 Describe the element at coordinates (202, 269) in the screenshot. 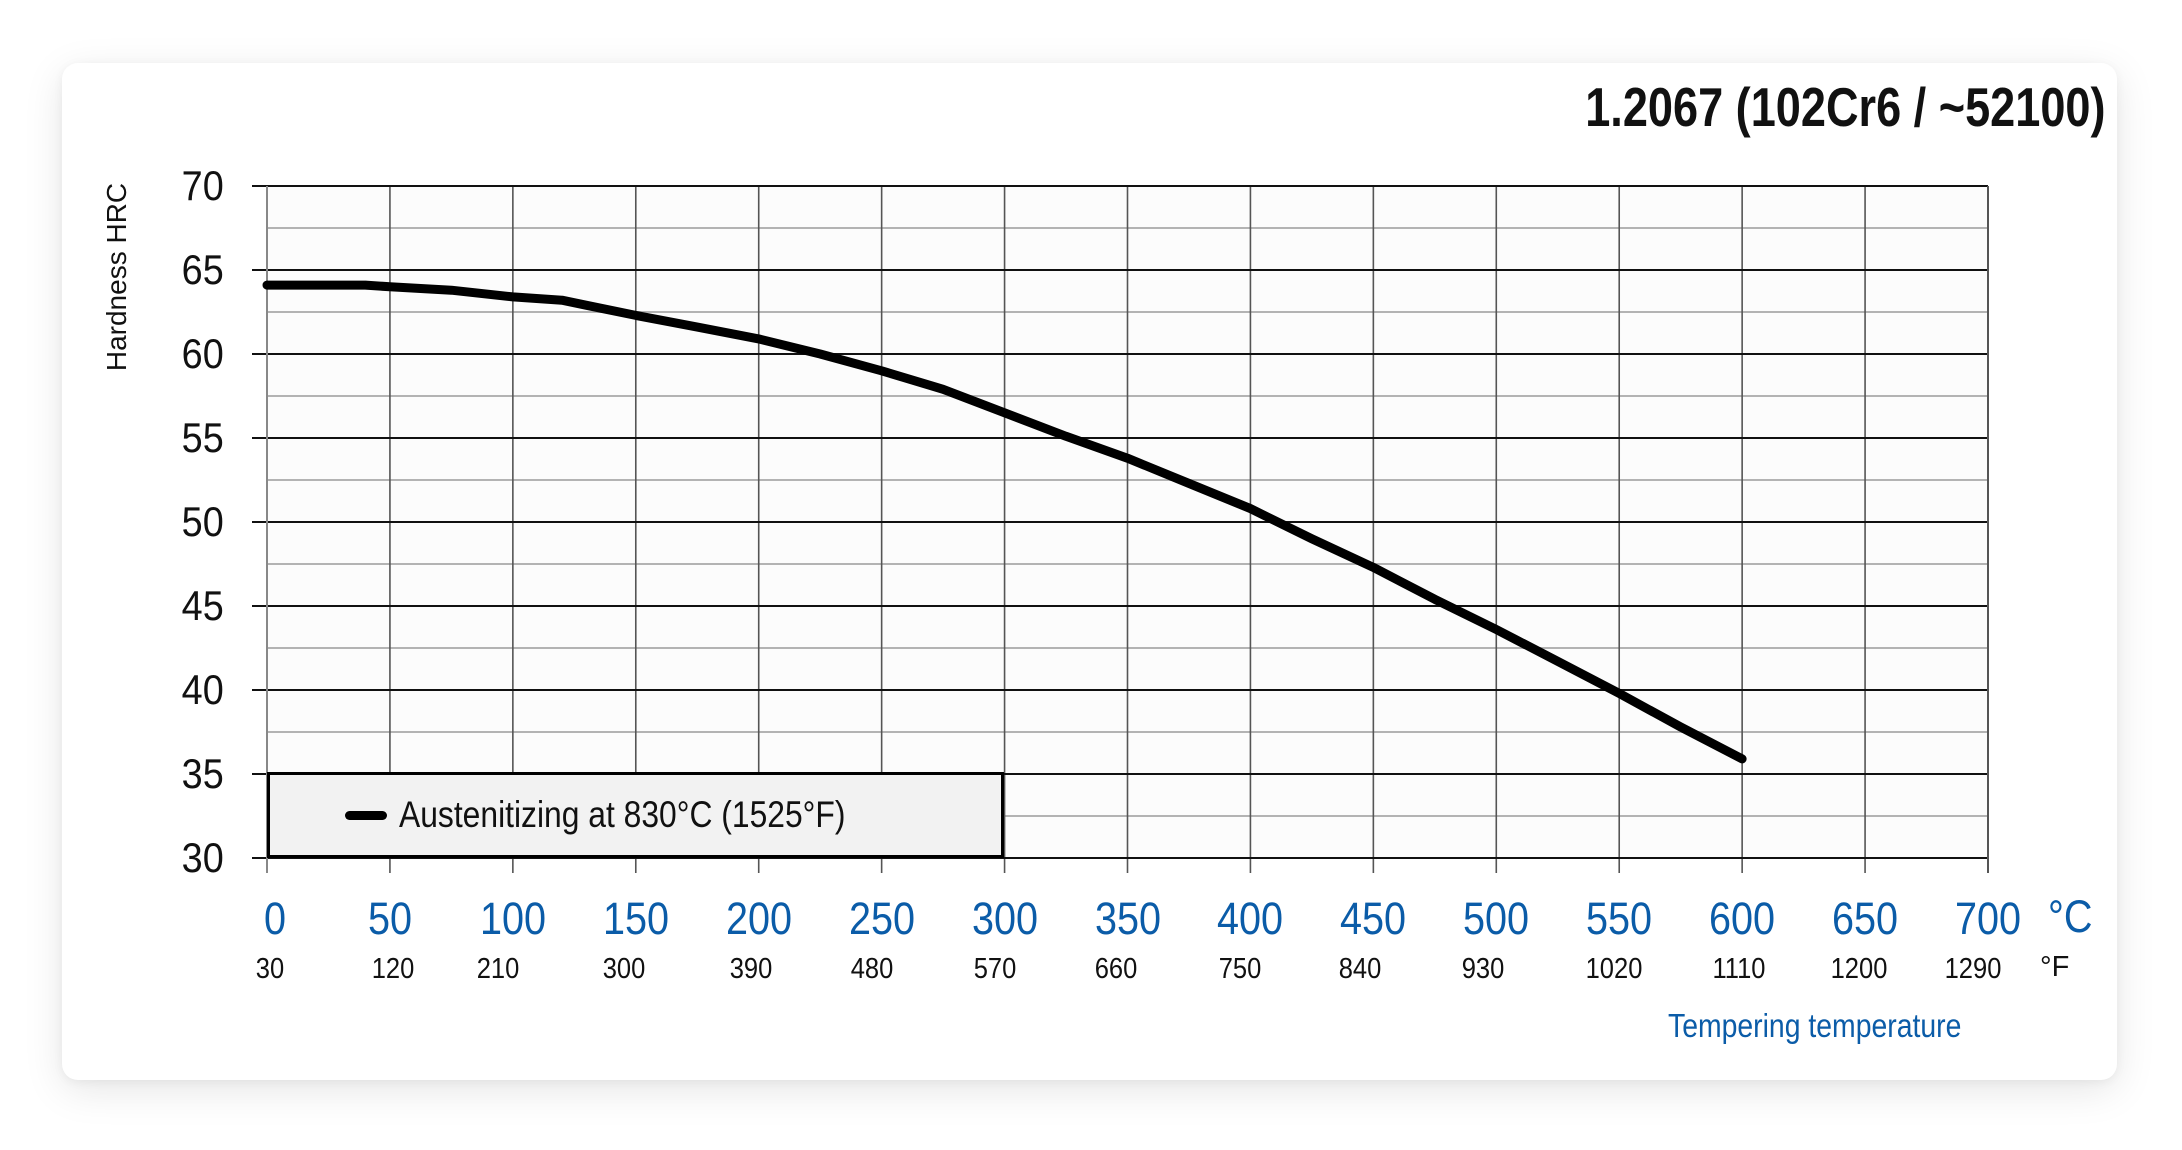

I see `y-tick-label: 65` at that location.